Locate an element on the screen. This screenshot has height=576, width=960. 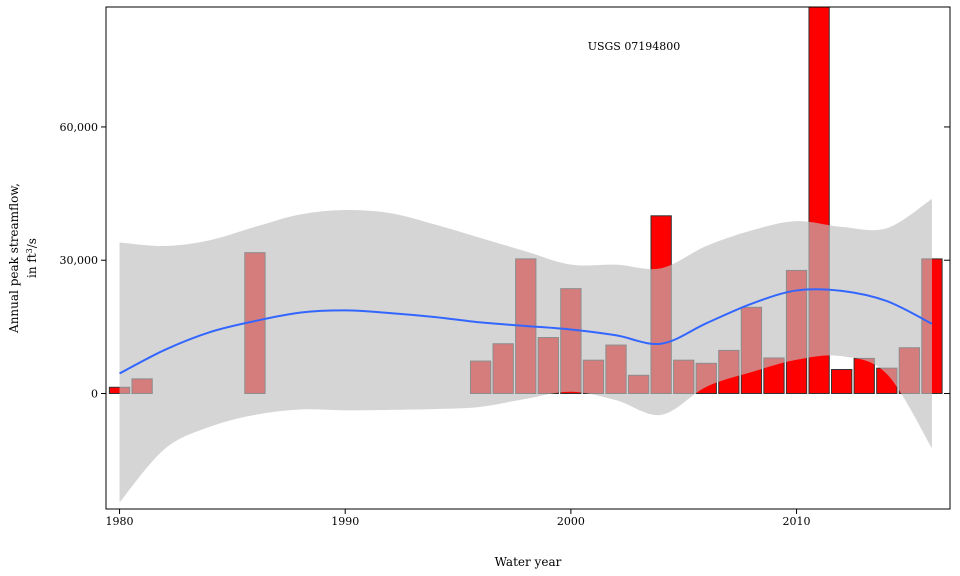
y-axis-title-unit-suffix: /s is located at coordinates (32, 243).